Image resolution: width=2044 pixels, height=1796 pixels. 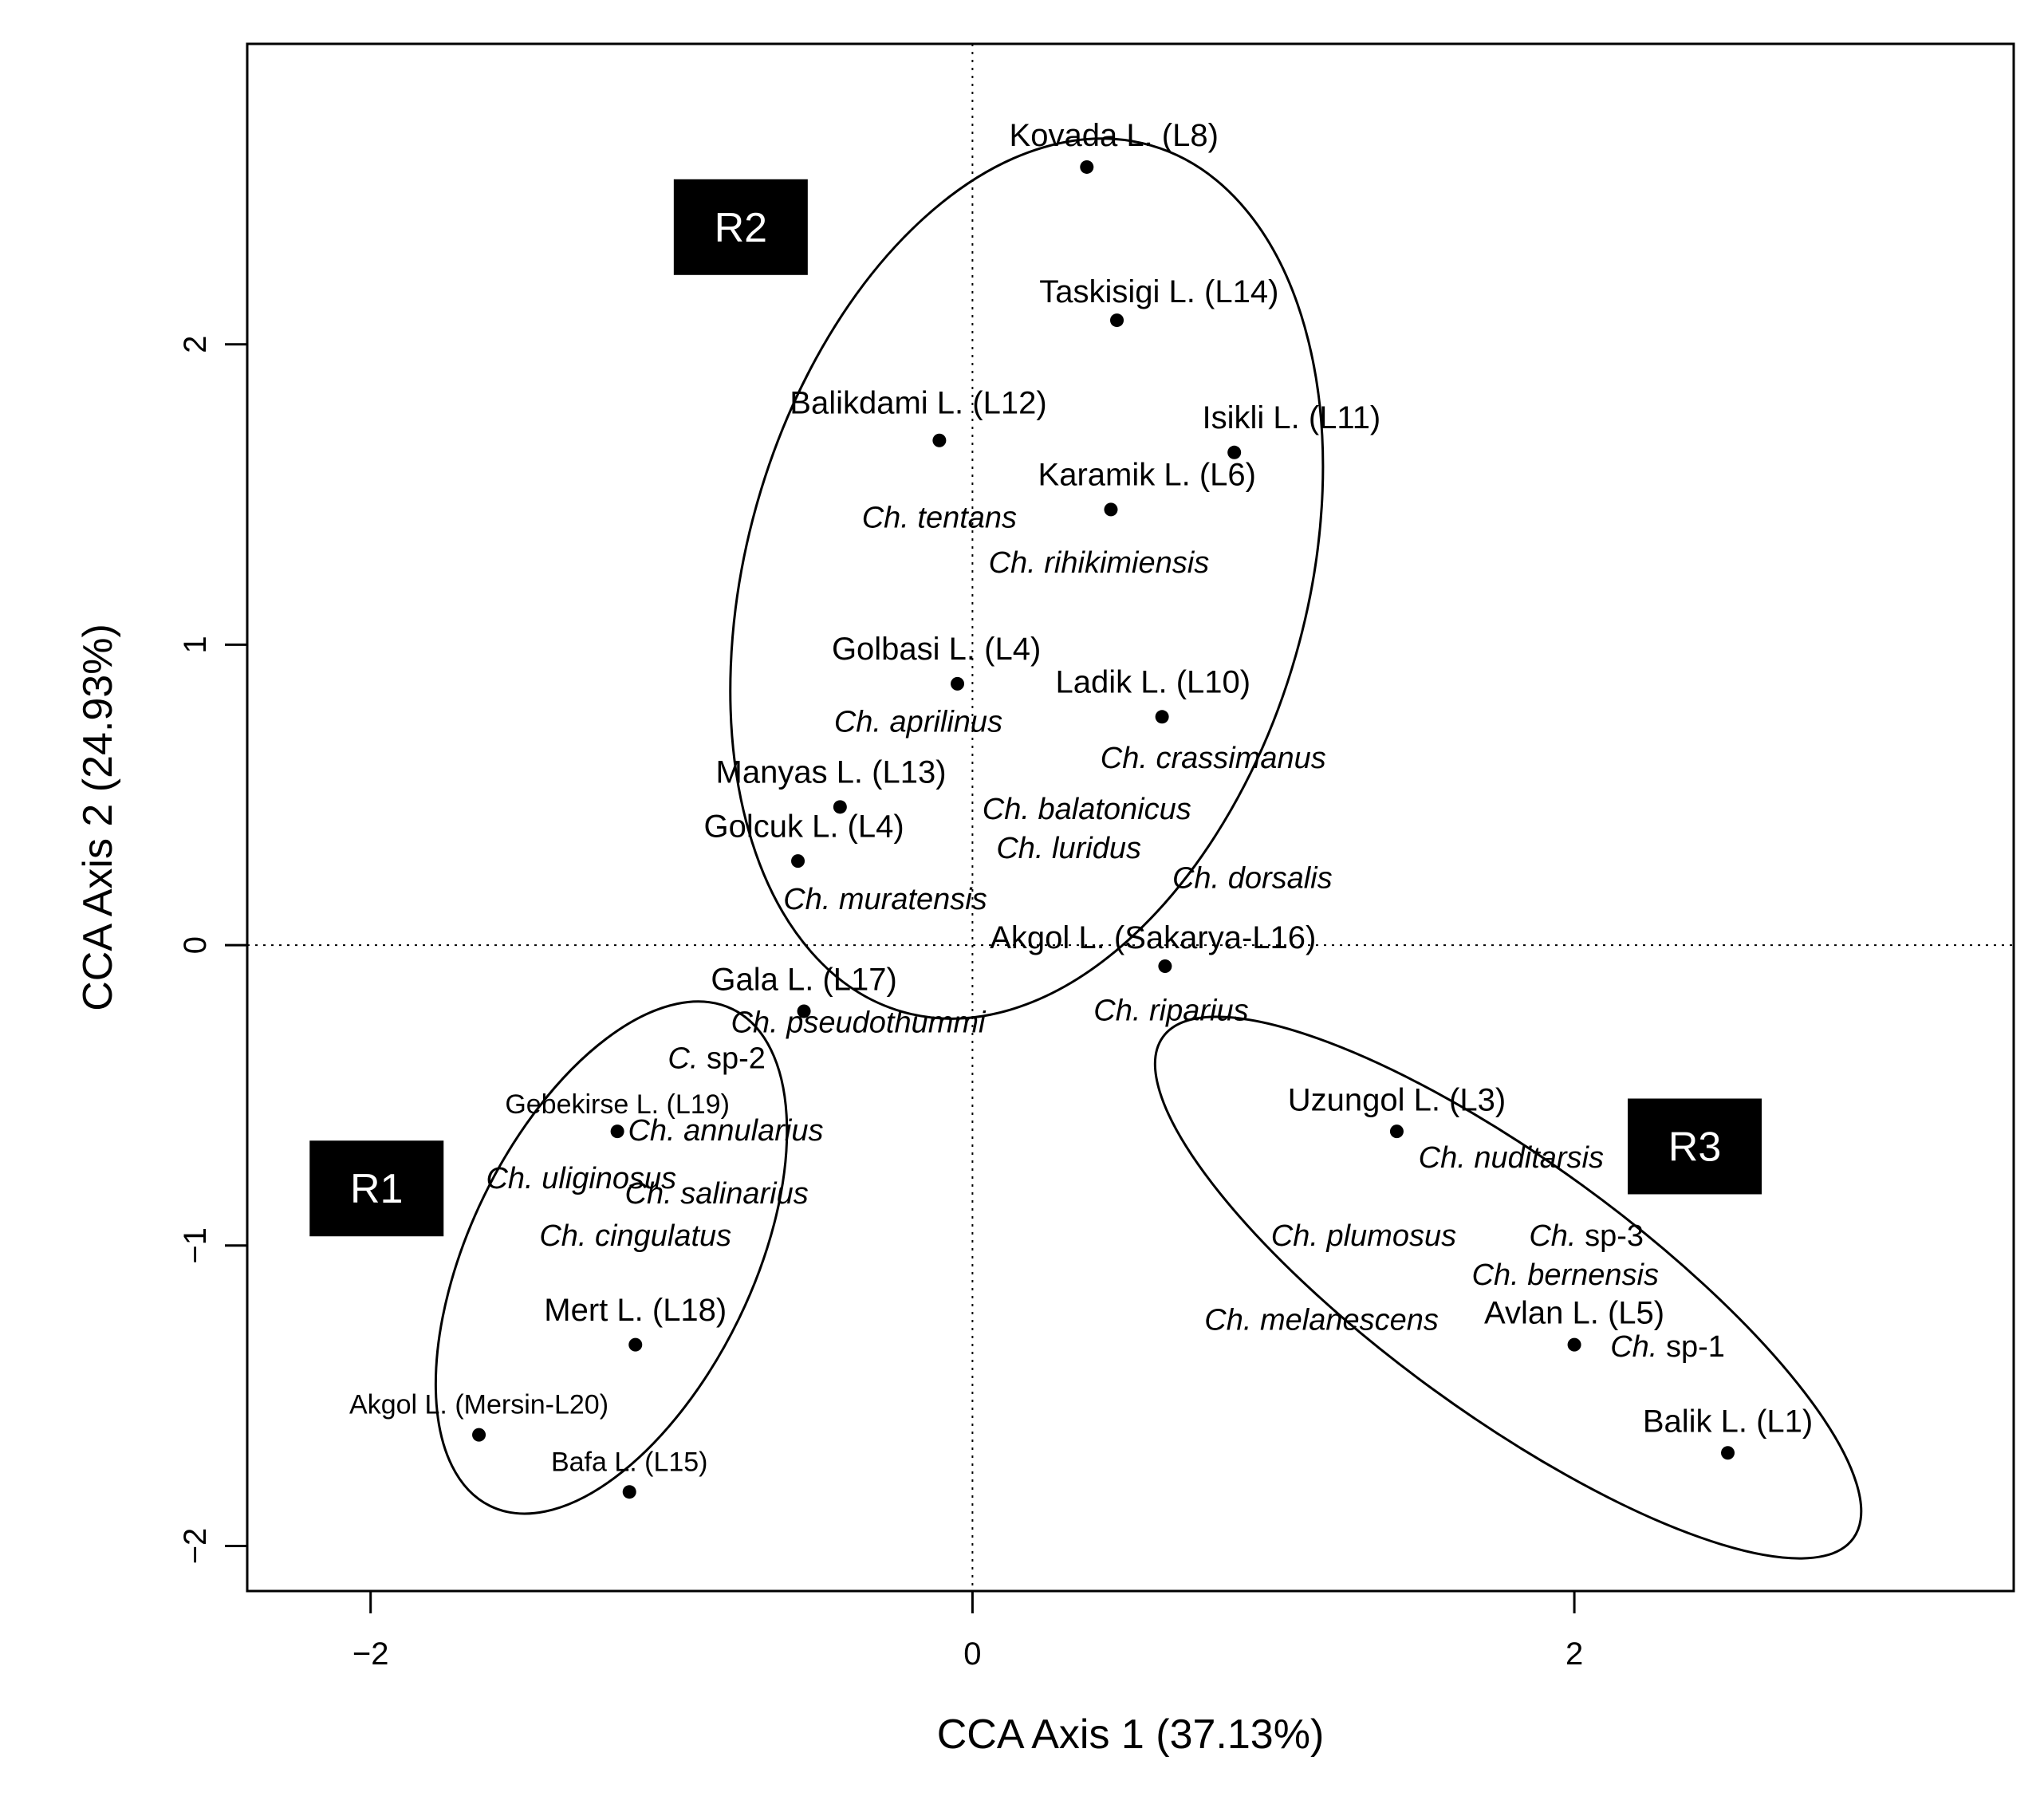 What do you see at coordinates (630, 1462) in the screenshot?
I see `site-label: Bafa L. (L15)` at bounding box center [630, 1462].